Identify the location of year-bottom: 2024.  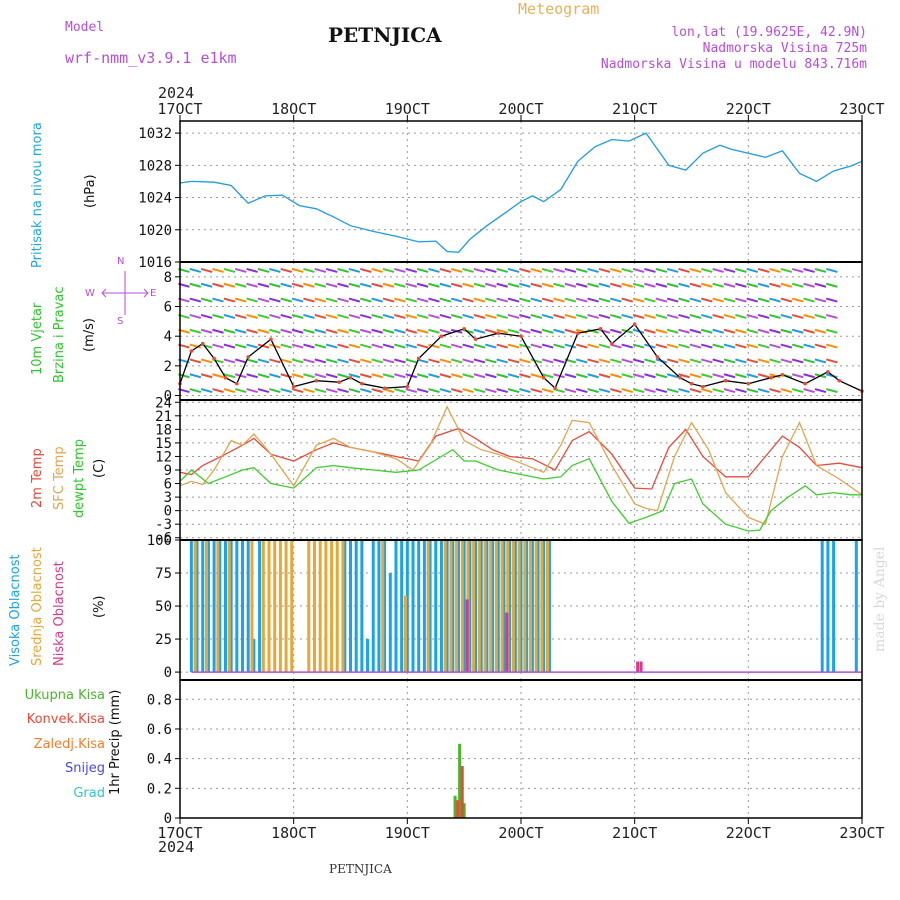
(176, 847).